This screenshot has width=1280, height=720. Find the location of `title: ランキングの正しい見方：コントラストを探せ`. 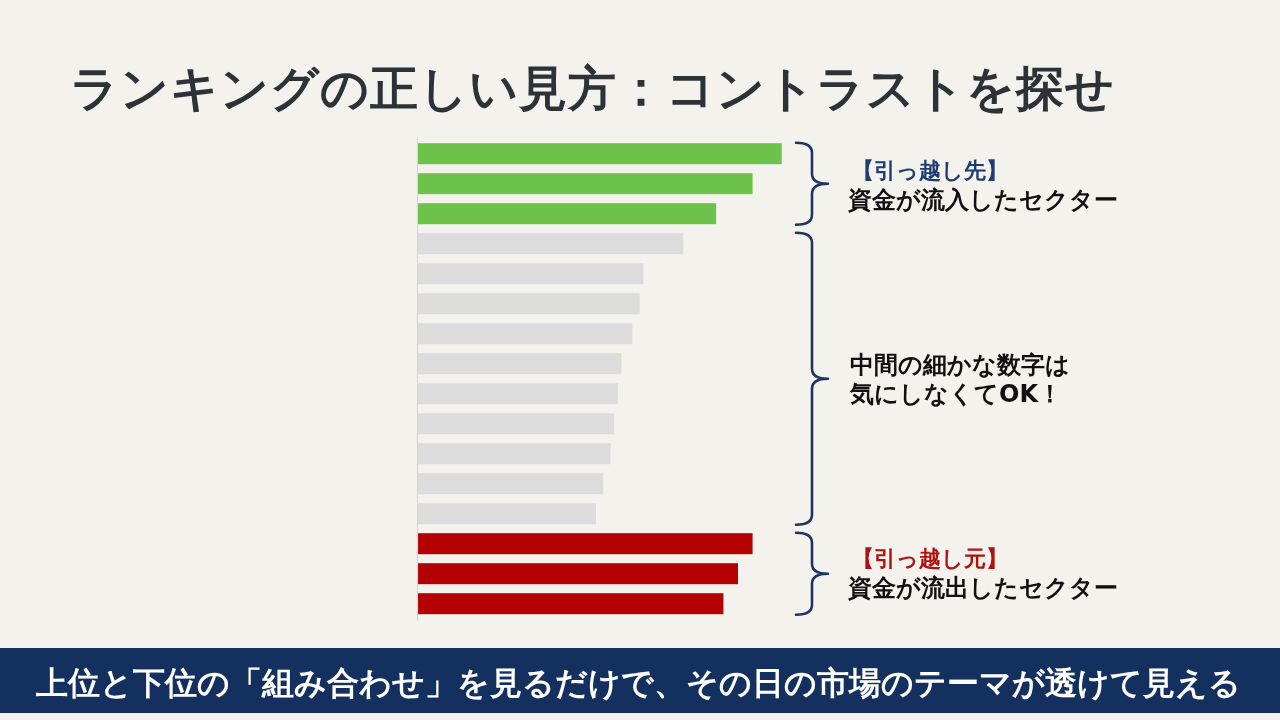

title: ランキングの正しい見方：コントラストを探せ is located at coordinates (592, 88).